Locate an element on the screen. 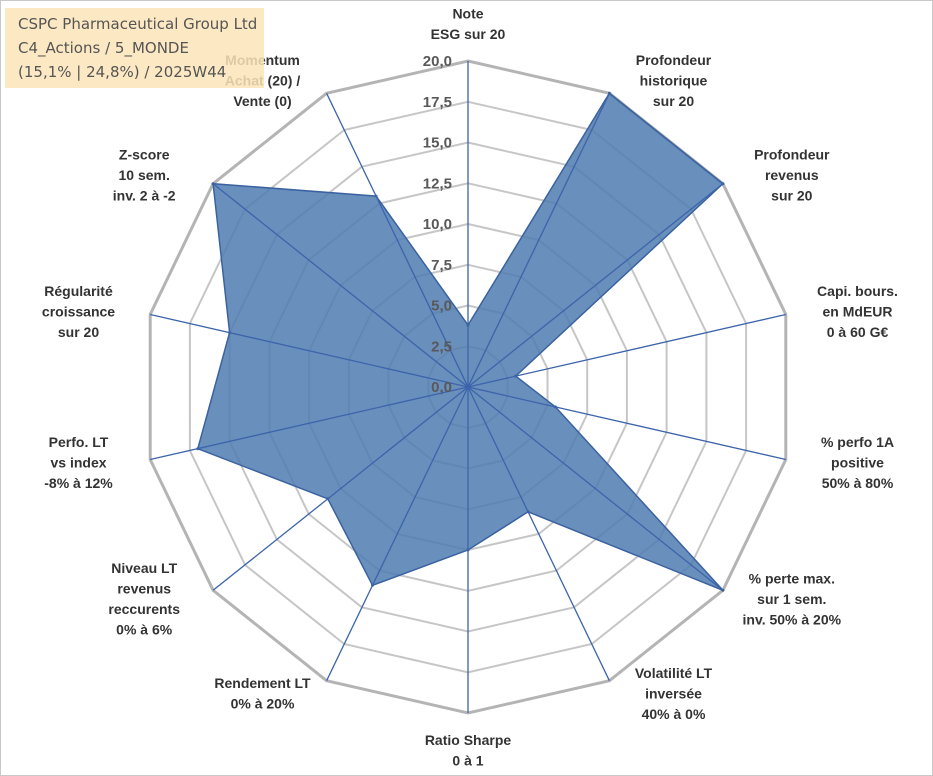  axis-label-line: sur 1 sem. is located at coordinates (791, 599).